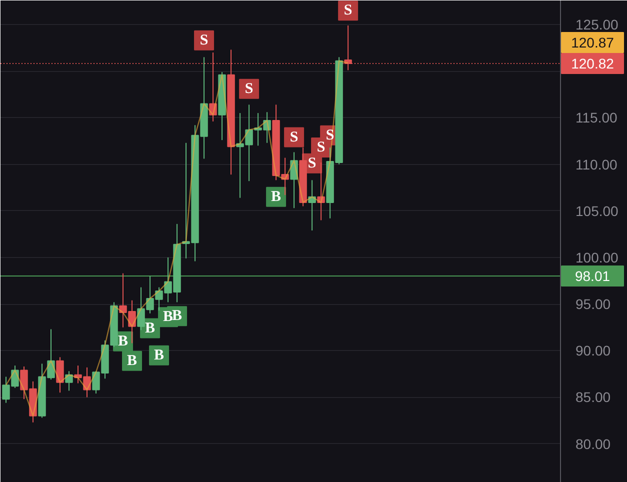  What do you see at coordinates (593, 350) in the screenshot?
I see `y-tick-label: 90.00` at bounding box center [593, 350].